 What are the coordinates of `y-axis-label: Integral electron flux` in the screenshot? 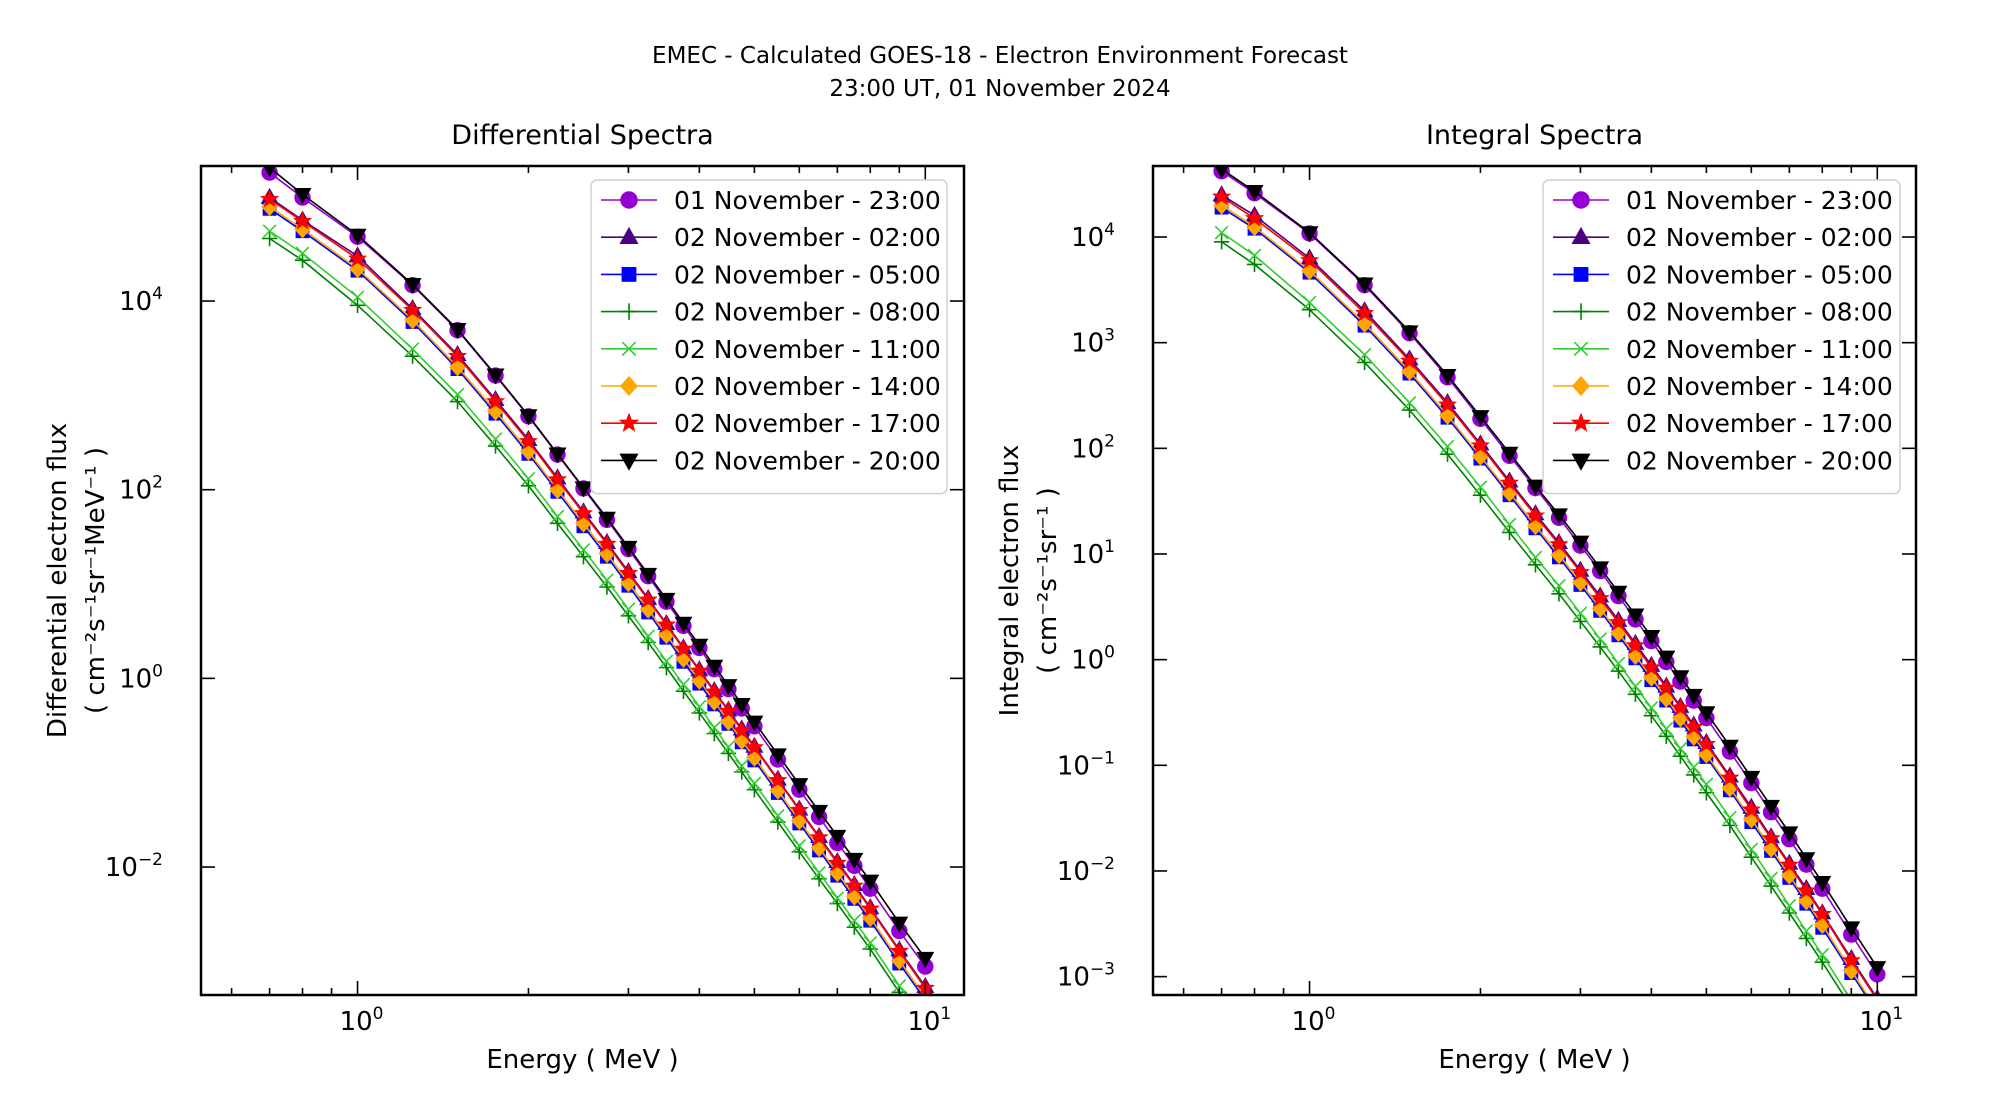 It's located at (1010, 581).